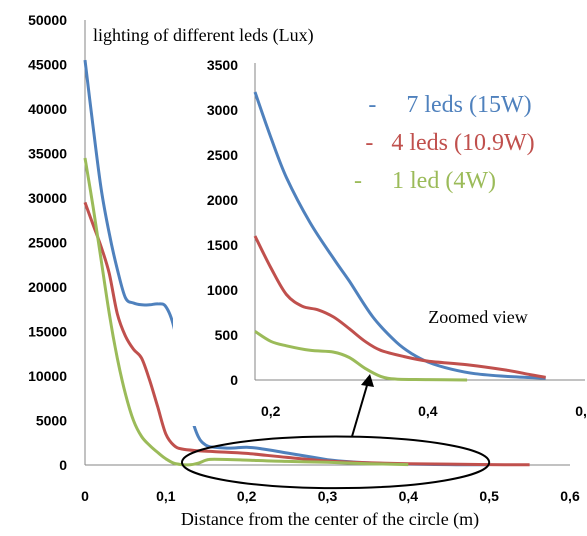 This screenshot has width=587, height=536. What do you see at coordinates (47, 20) in the screenshot?
I see `y-tick-label-50000: 50000` at bounding box center [47, 20].